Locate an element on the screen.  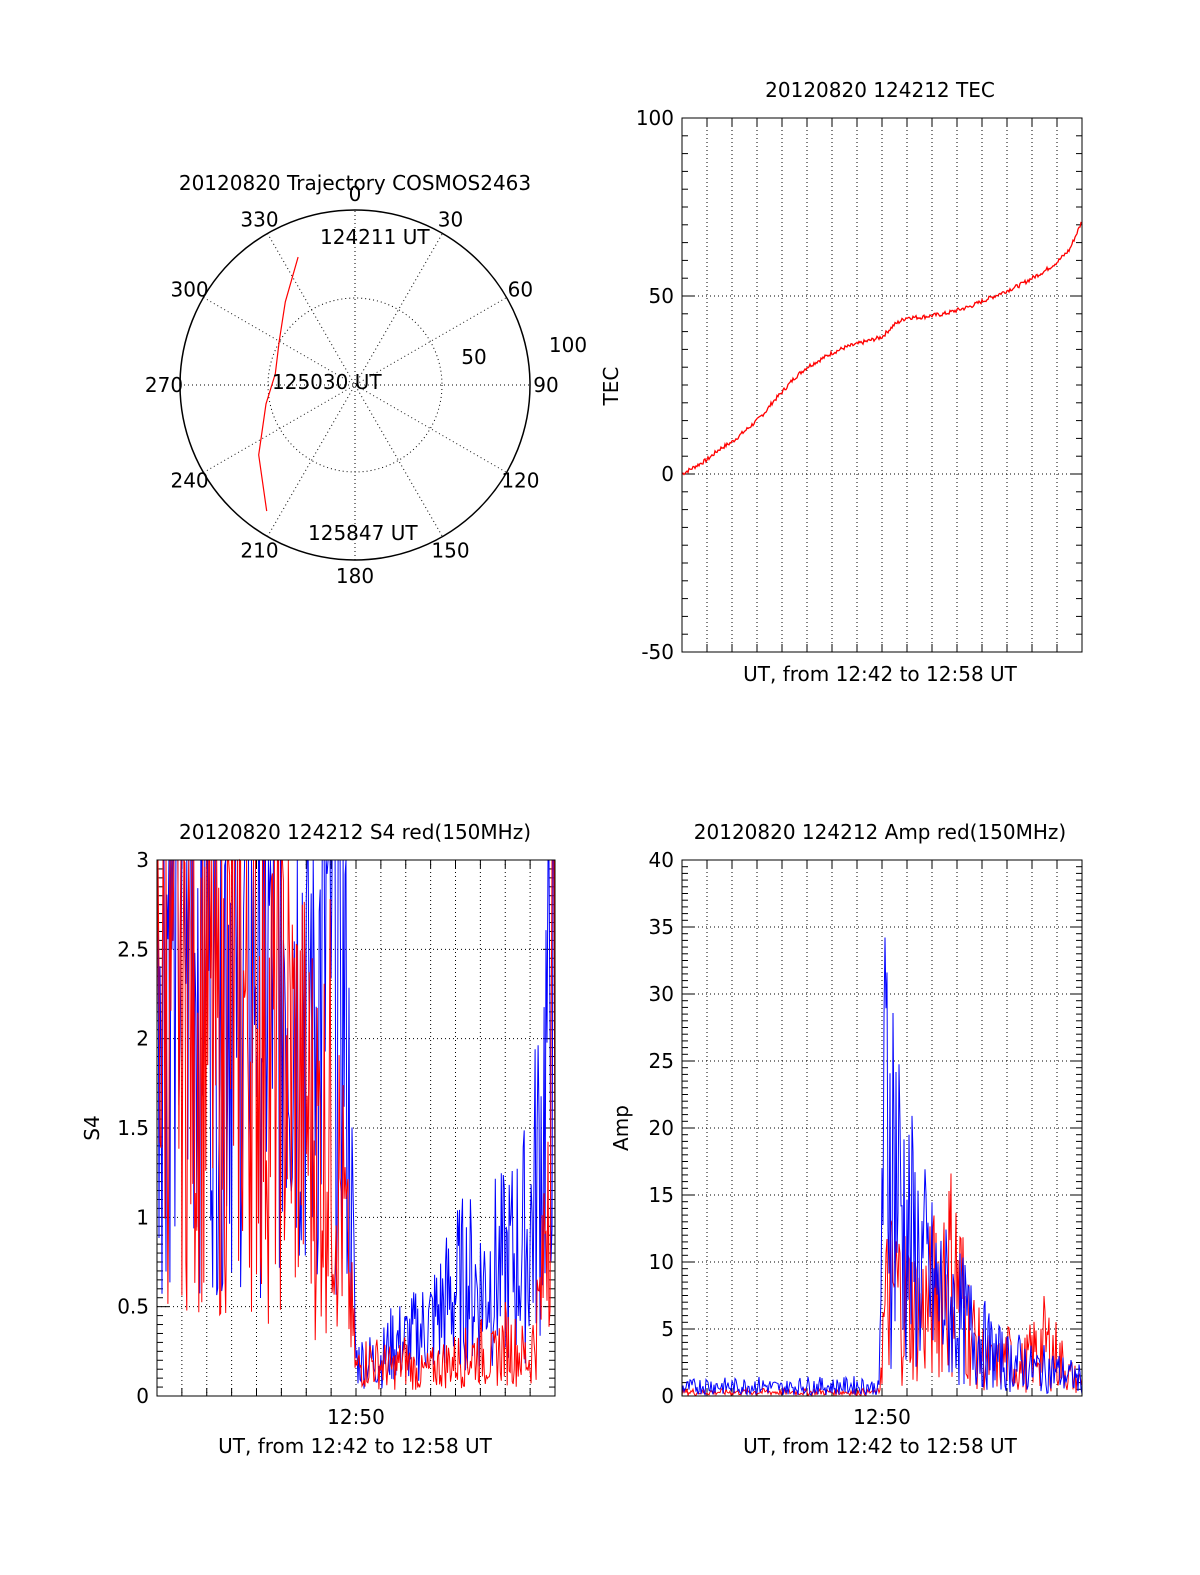
amp-xlabel: UT, from 12:42 to 12:58 UT is located at coordinates (880, 1446).